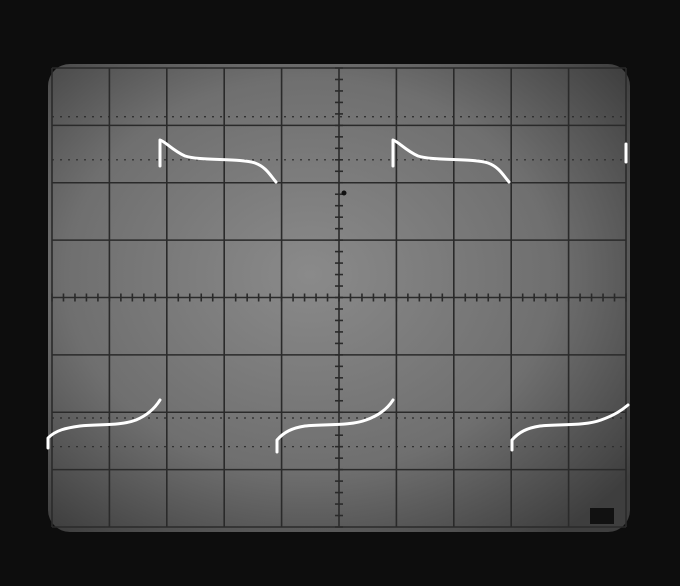  Describe the element at coordinates (344, 193) in the screenshot. I see `screen-spot` at that location.